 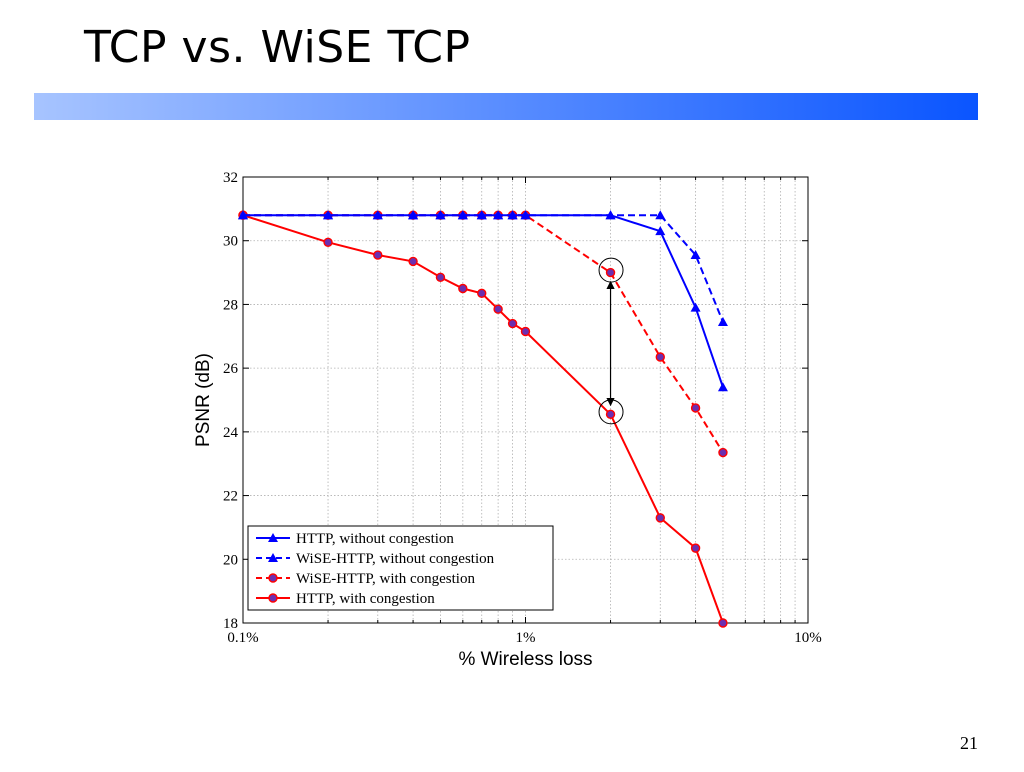 What do you see at coordinates (385, 579) in the screenshot?
I see `legend-label: WiSE-HTTP, with congestion` at bounding box center [385, 579].